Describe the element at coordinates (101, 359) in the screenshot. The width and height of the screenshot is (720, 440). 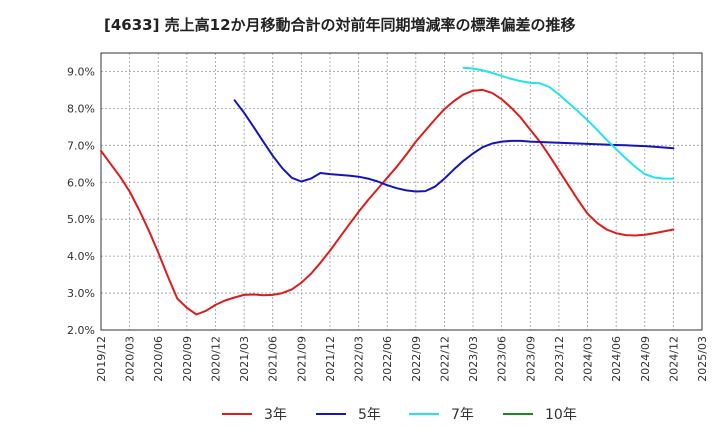
I see `x-tick-label: 2019/12` at that location.